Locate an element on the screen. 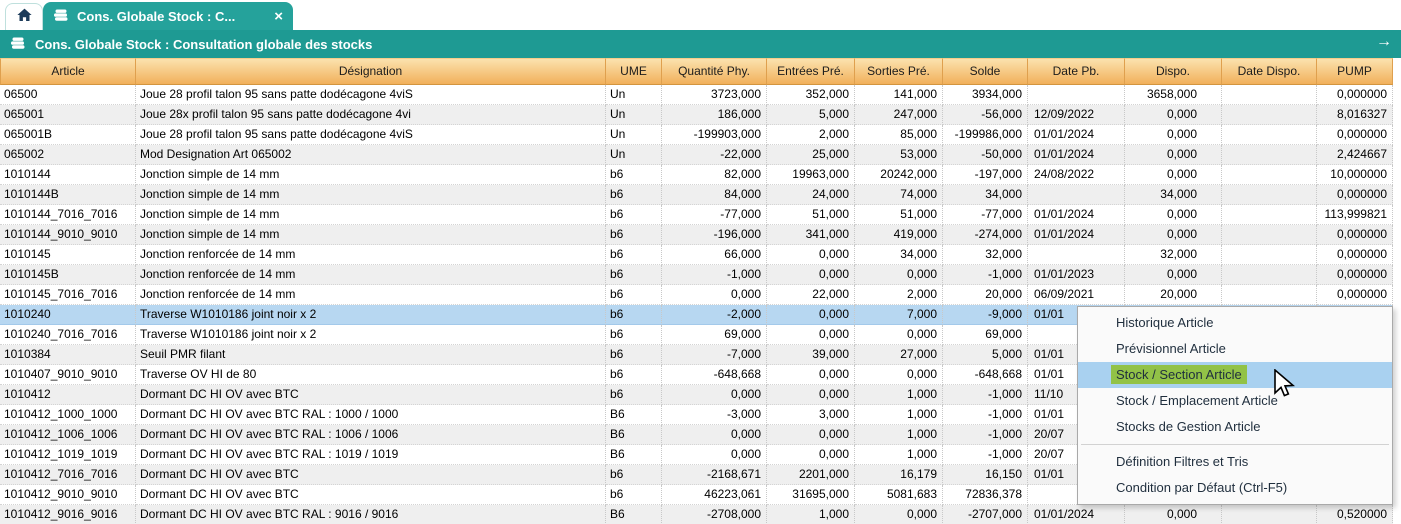 The height and width of the screenshot is (524, 1401). cell-designation: Traverse OV HI de 80 is located at coordinates (371, 375).